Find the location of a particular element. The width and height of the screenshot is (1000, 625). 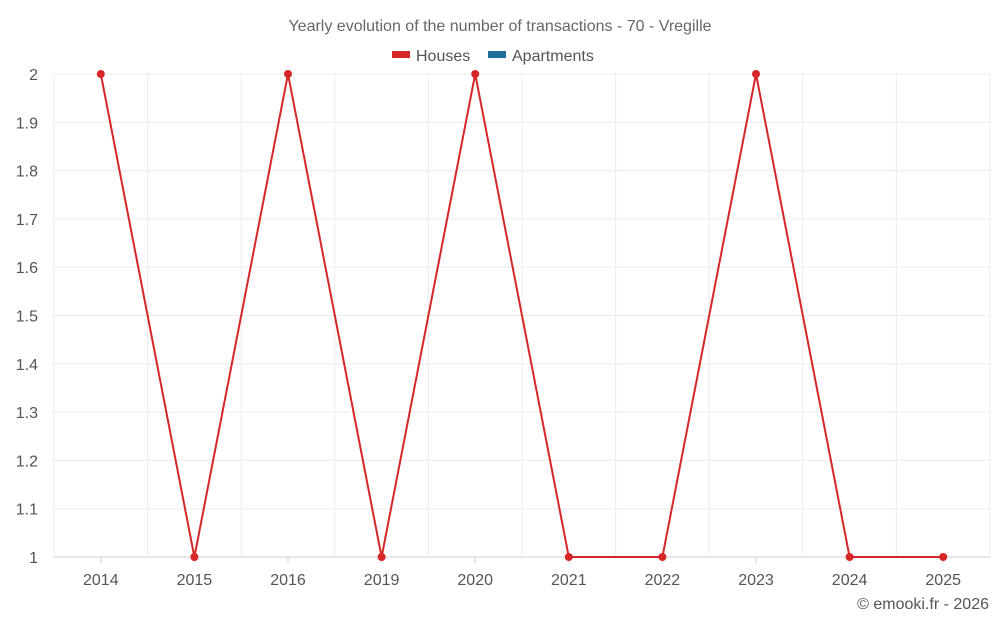

x-tick-label: 2025 is located at coordinates (943, 580).